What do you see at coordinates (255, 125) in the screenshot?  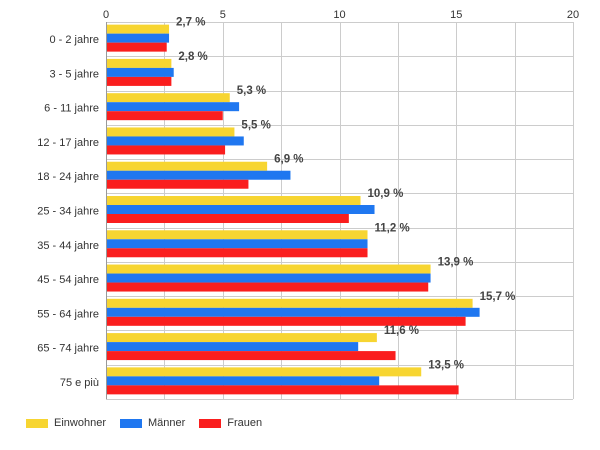 I see `data-label: 5,5 %` at bounding box center [255, 125].